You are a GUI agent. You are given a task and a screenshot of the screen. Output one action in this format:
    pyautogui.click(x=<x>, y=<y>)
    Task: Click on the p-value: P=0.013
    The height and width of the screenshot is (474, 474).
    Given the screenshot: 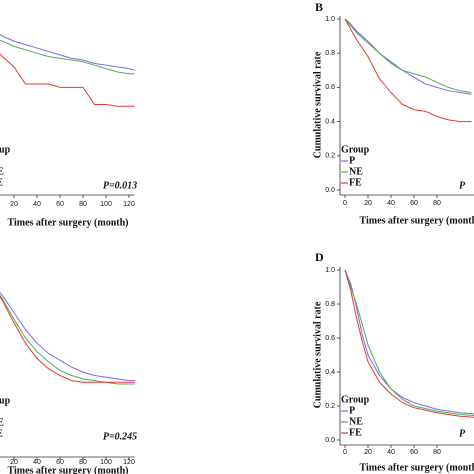 What is the action you would take?
    pyautogui.click(x=120, y=185)
    